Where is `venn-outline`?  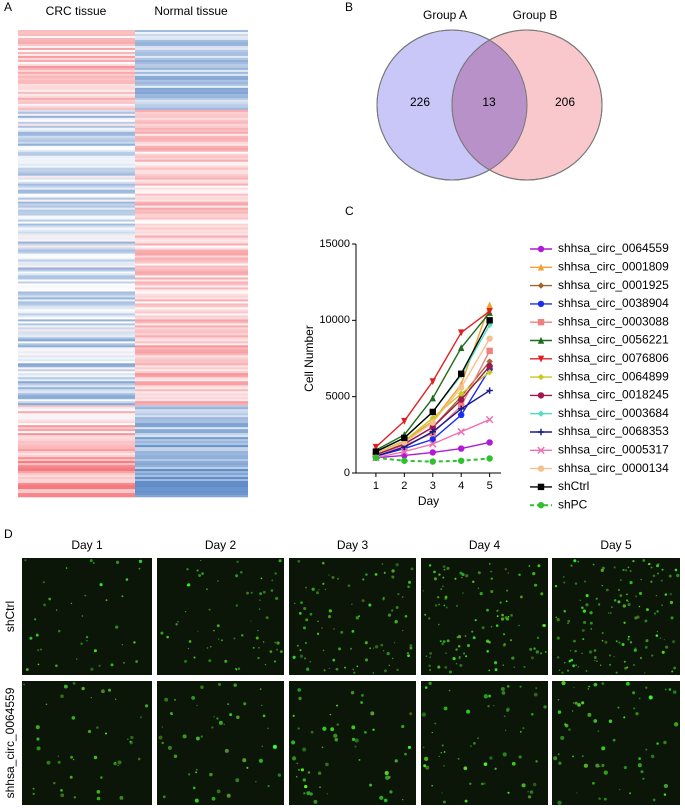
venn-outline is located at coordinates (452, 105).